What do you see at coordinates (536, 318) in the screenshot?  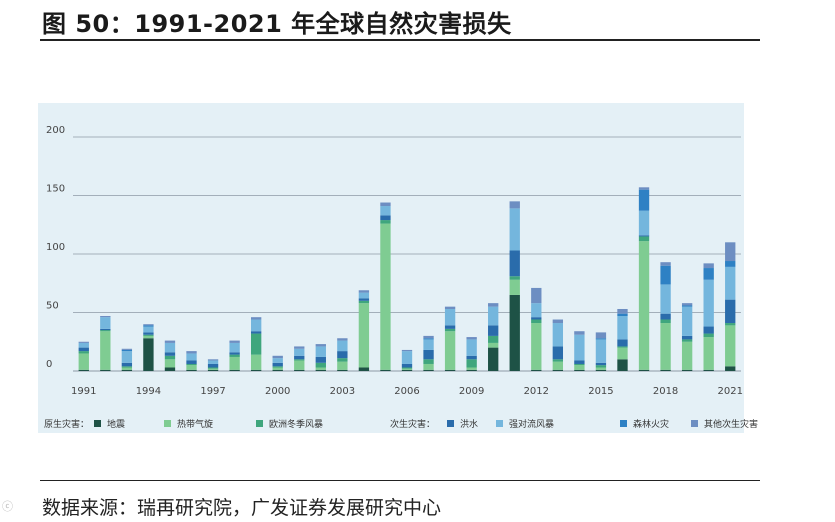 I see `bar-2012-flood` at bounding box center [536, 318].